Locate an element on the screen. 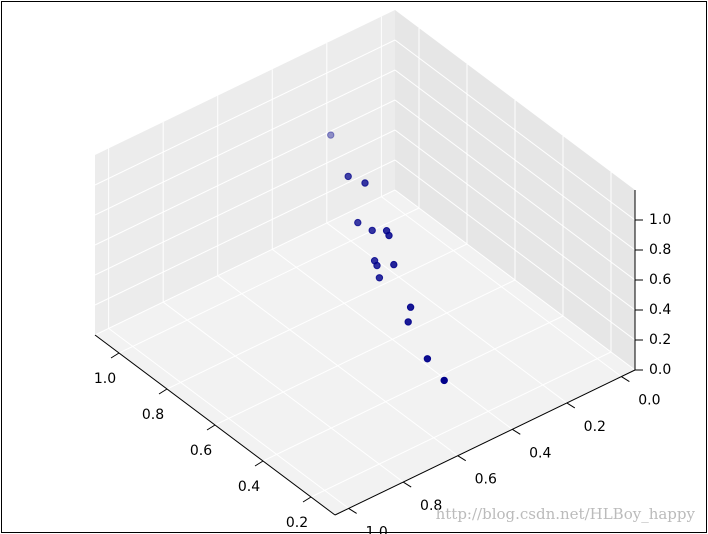 The width and height of the screenshot is (708, 534). watermark: http://blog.csdn.net/HLBoy_happy is located at coordinates (566, 514).